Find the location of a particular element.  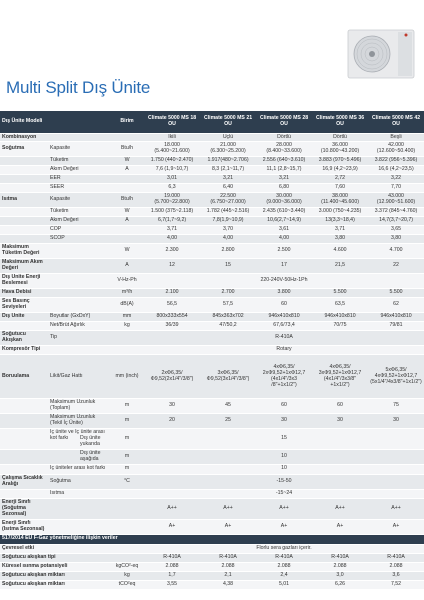

row-value: 1.917(480~2.706) is located at coordinates (228, 161).